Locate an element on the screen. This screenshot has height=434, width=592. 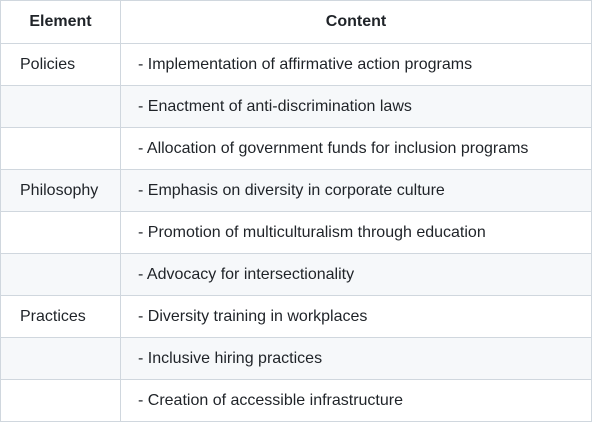
content-cell: - Diversity training in workplaces is located at coordinates (356, 316).